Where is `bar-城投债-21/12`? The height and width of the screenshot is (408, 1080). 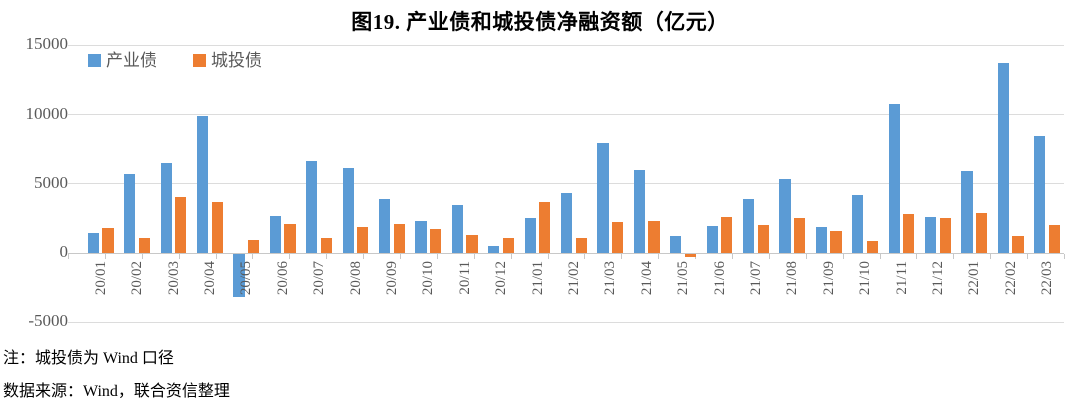
bar-城投债-21/12 is located at coordinates (945, 235).